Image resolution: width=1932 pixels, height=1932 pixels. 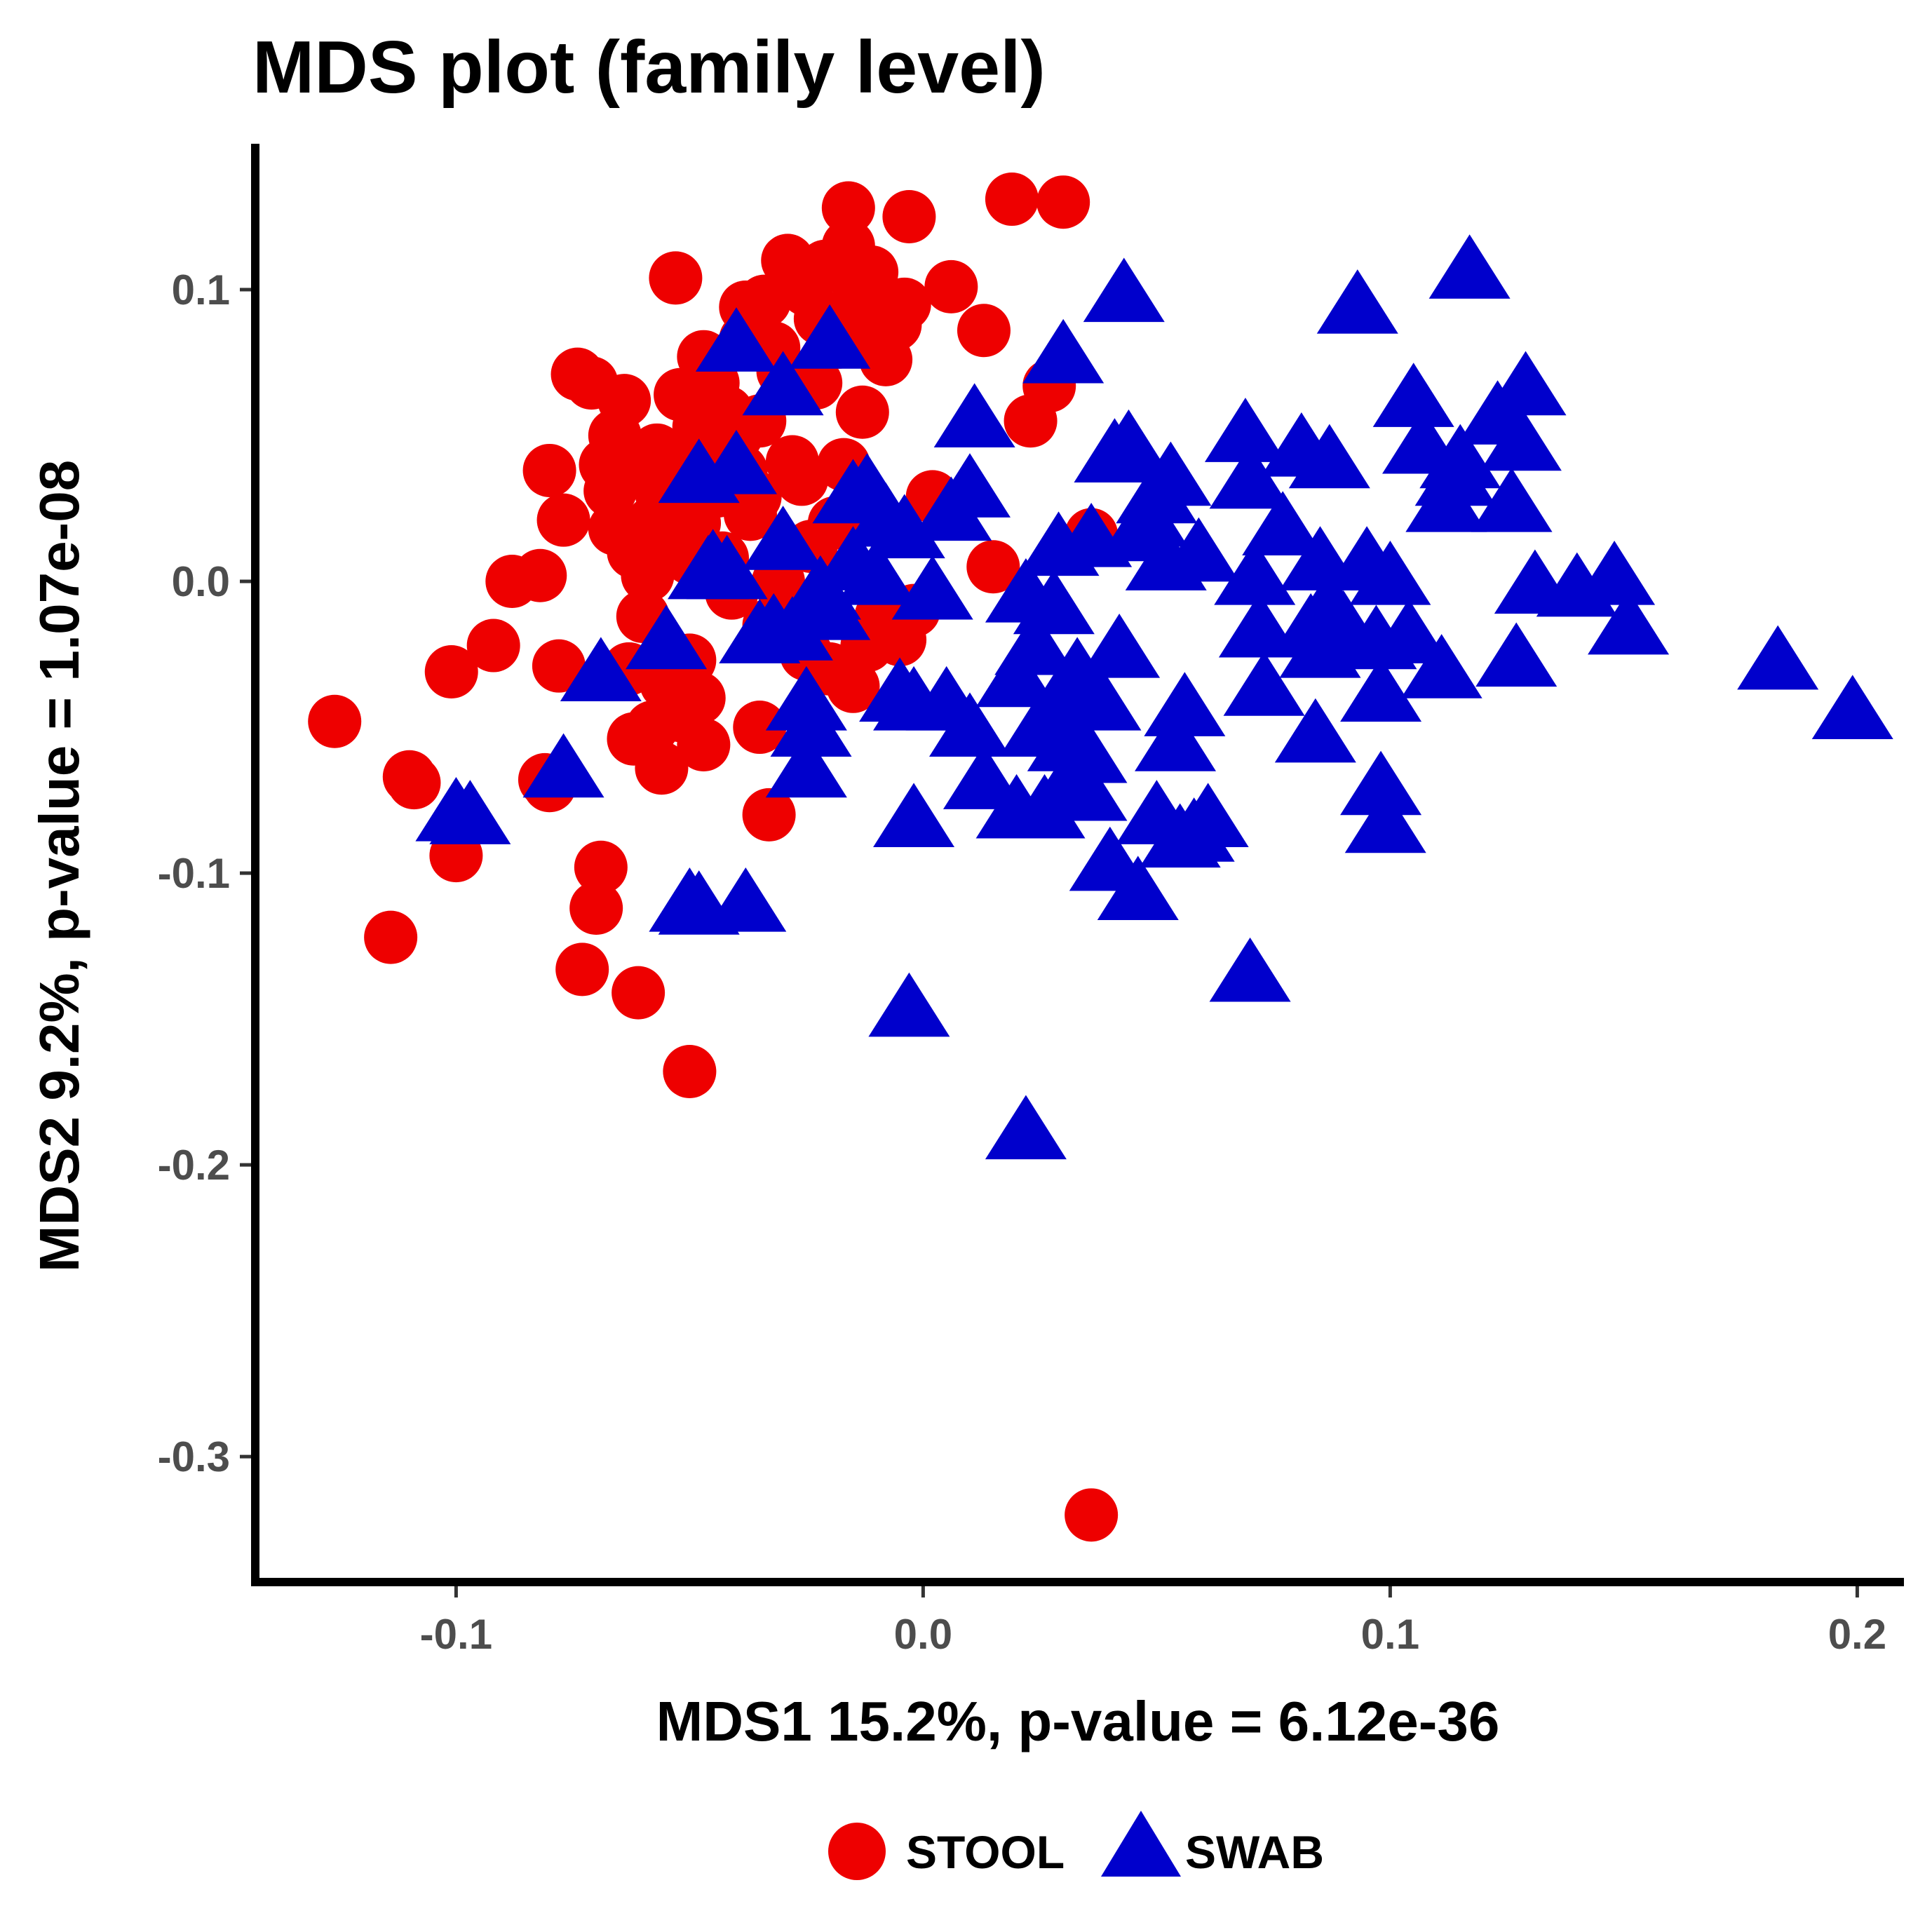 I want to click on y-axis-ticks: -0.3 -0.2 -0.1 0.0 0.1, so click(x=204, y=873).